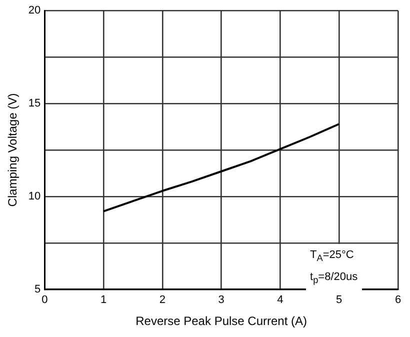 This screenshot has height=337, width=410. What do you see at coordinates (332, 257) in the screenshot?
I see `annotation: T$_{A}$=25°C` at bounding box center [332, 257].